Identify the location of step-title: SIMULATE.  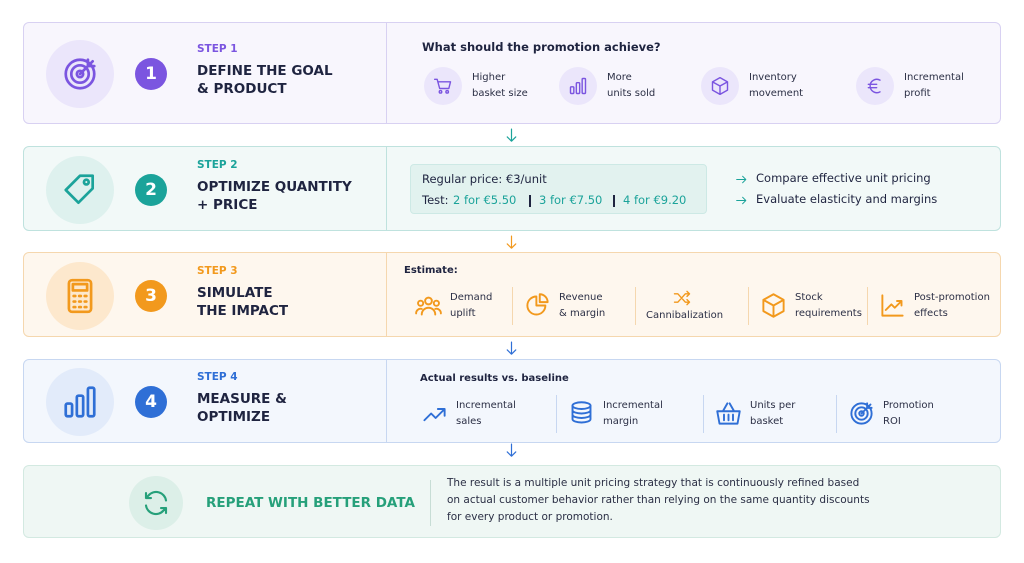
(235, 292).